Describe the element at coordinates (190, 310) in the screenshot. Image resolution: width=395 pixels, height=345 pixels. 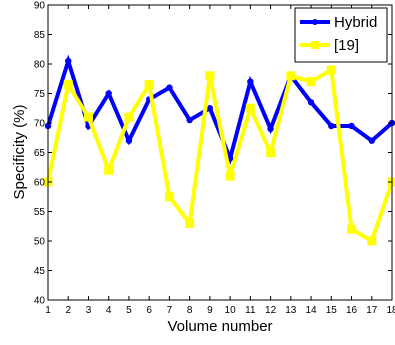
I see `x-tick-label: 8` at that location.